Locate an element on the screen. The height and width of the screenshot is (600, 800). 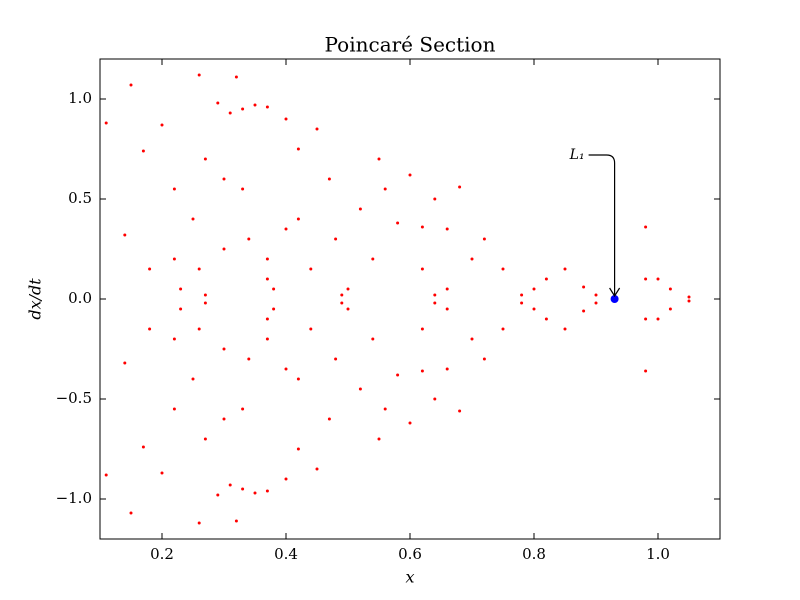
y-tick-label: −0.5 is located at coordinates (74, 398).